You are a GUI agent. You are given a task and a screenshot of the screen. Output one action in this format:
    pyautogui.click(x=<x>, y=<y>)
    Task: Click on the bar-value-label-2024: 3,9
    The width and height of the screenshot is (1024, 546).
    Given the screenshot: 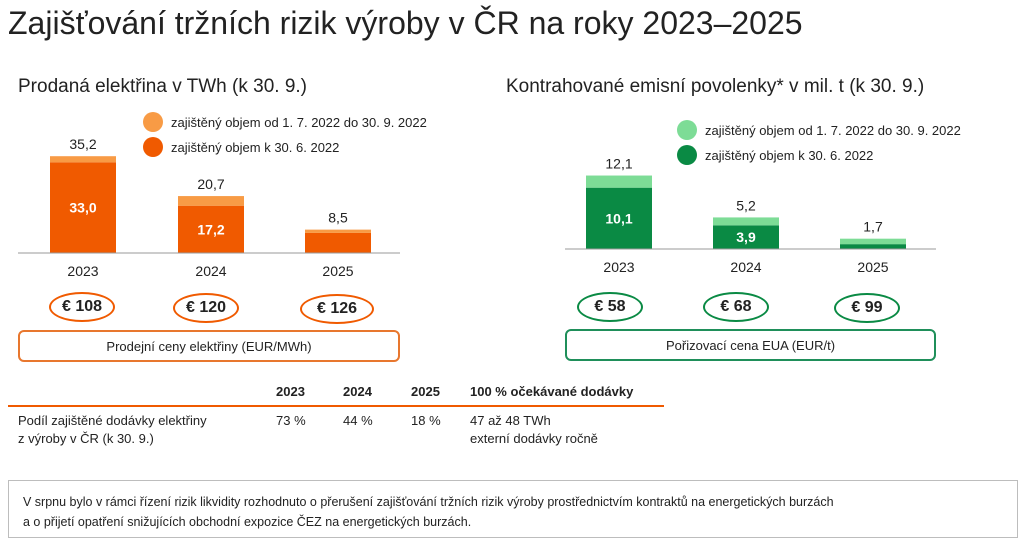 What is the action you would take?
    pyautogui.click(x=746, y=237)
    